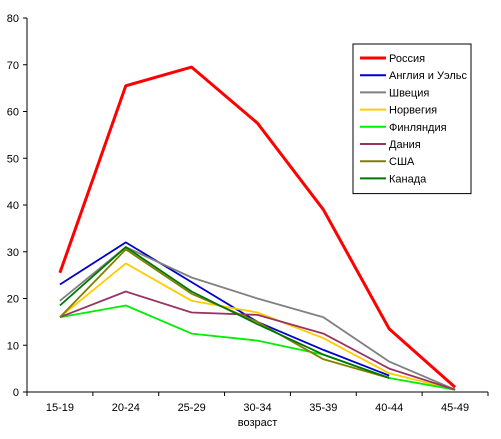 Image resolution: width=501 pixels, height=439 pixels. Describe the element at coordinates (13, 113) in the screenshot. I see `y-tick-label: 60` at that location.